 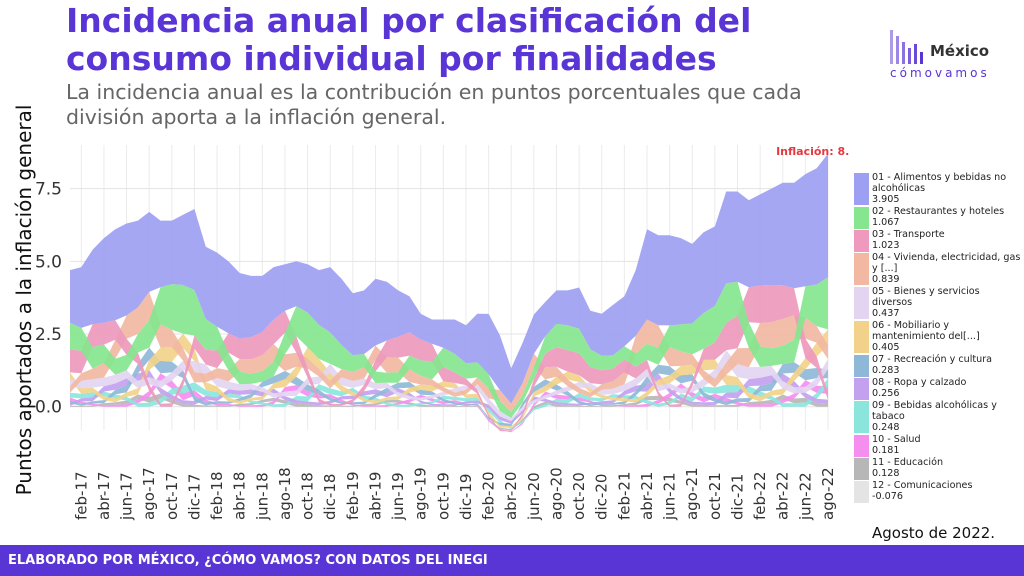 What do you see at coordinates (398, 496) in the screenshot?
I see `x-tick-label: jun-19` at bounding box center [398, 496].